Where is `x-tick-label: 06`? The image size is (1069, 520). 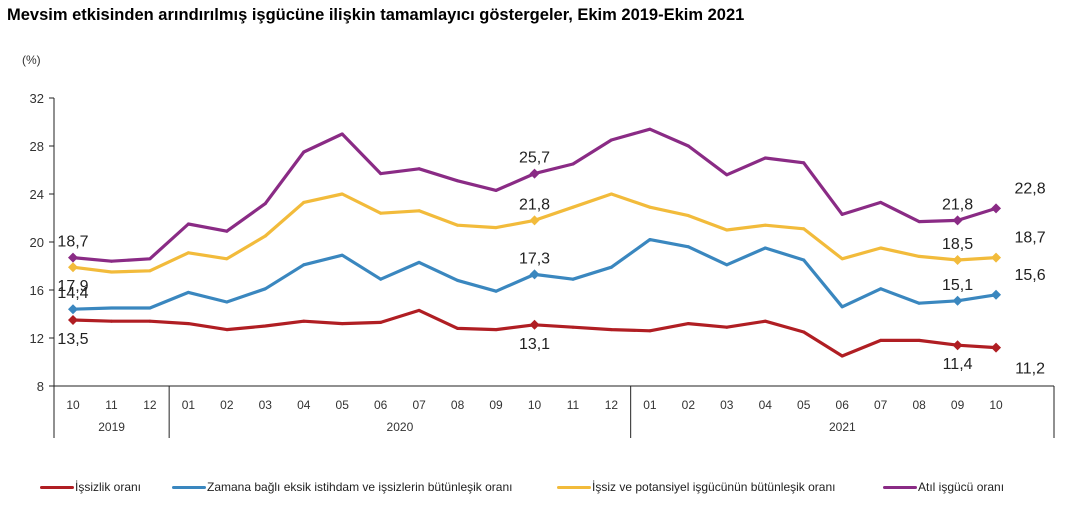 x-tick-label: 06 is located at coordinates (381, 405).